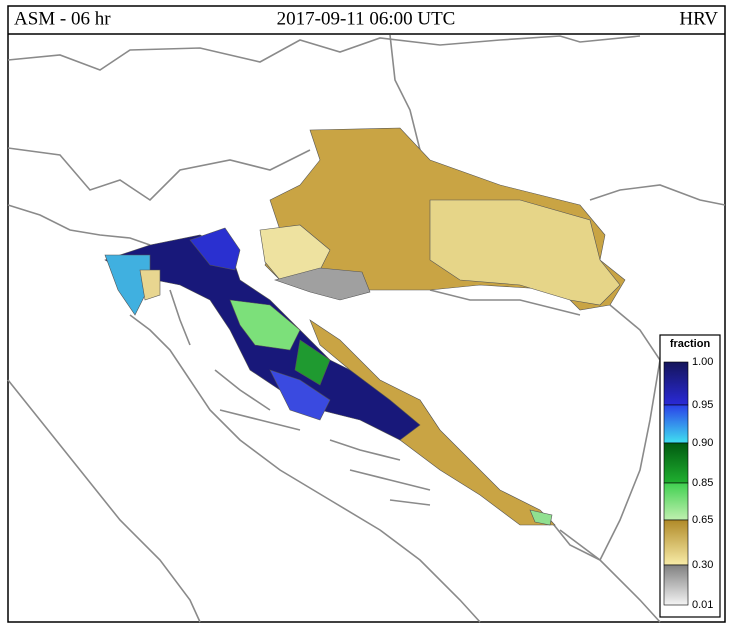 Image resolution: width=733 pixels, height=627 pixels. What do you see at coordinates (62, 18) in the screenshot?
I see `product-label: ASM - 06 hr` at bounding box center [62, 18].